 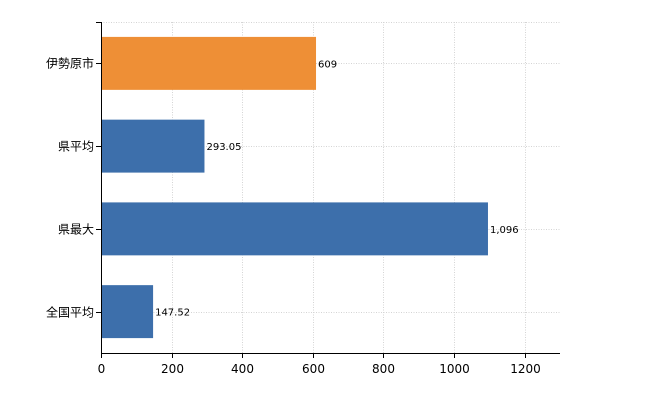 I want to click on y-tick-label: 全国平均, so click(x=70, y=312).